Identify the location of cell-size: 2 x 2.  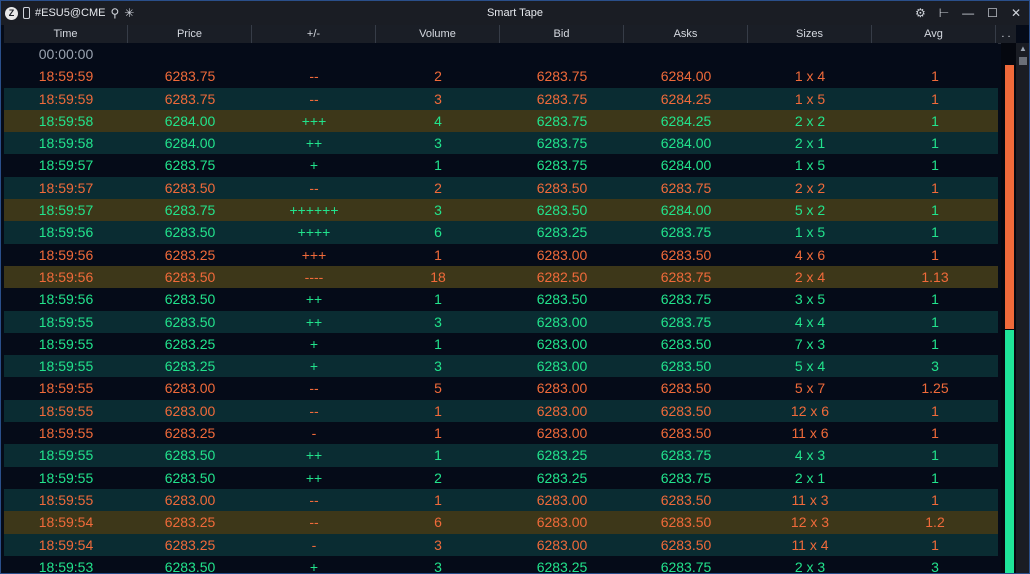
(810, 120).